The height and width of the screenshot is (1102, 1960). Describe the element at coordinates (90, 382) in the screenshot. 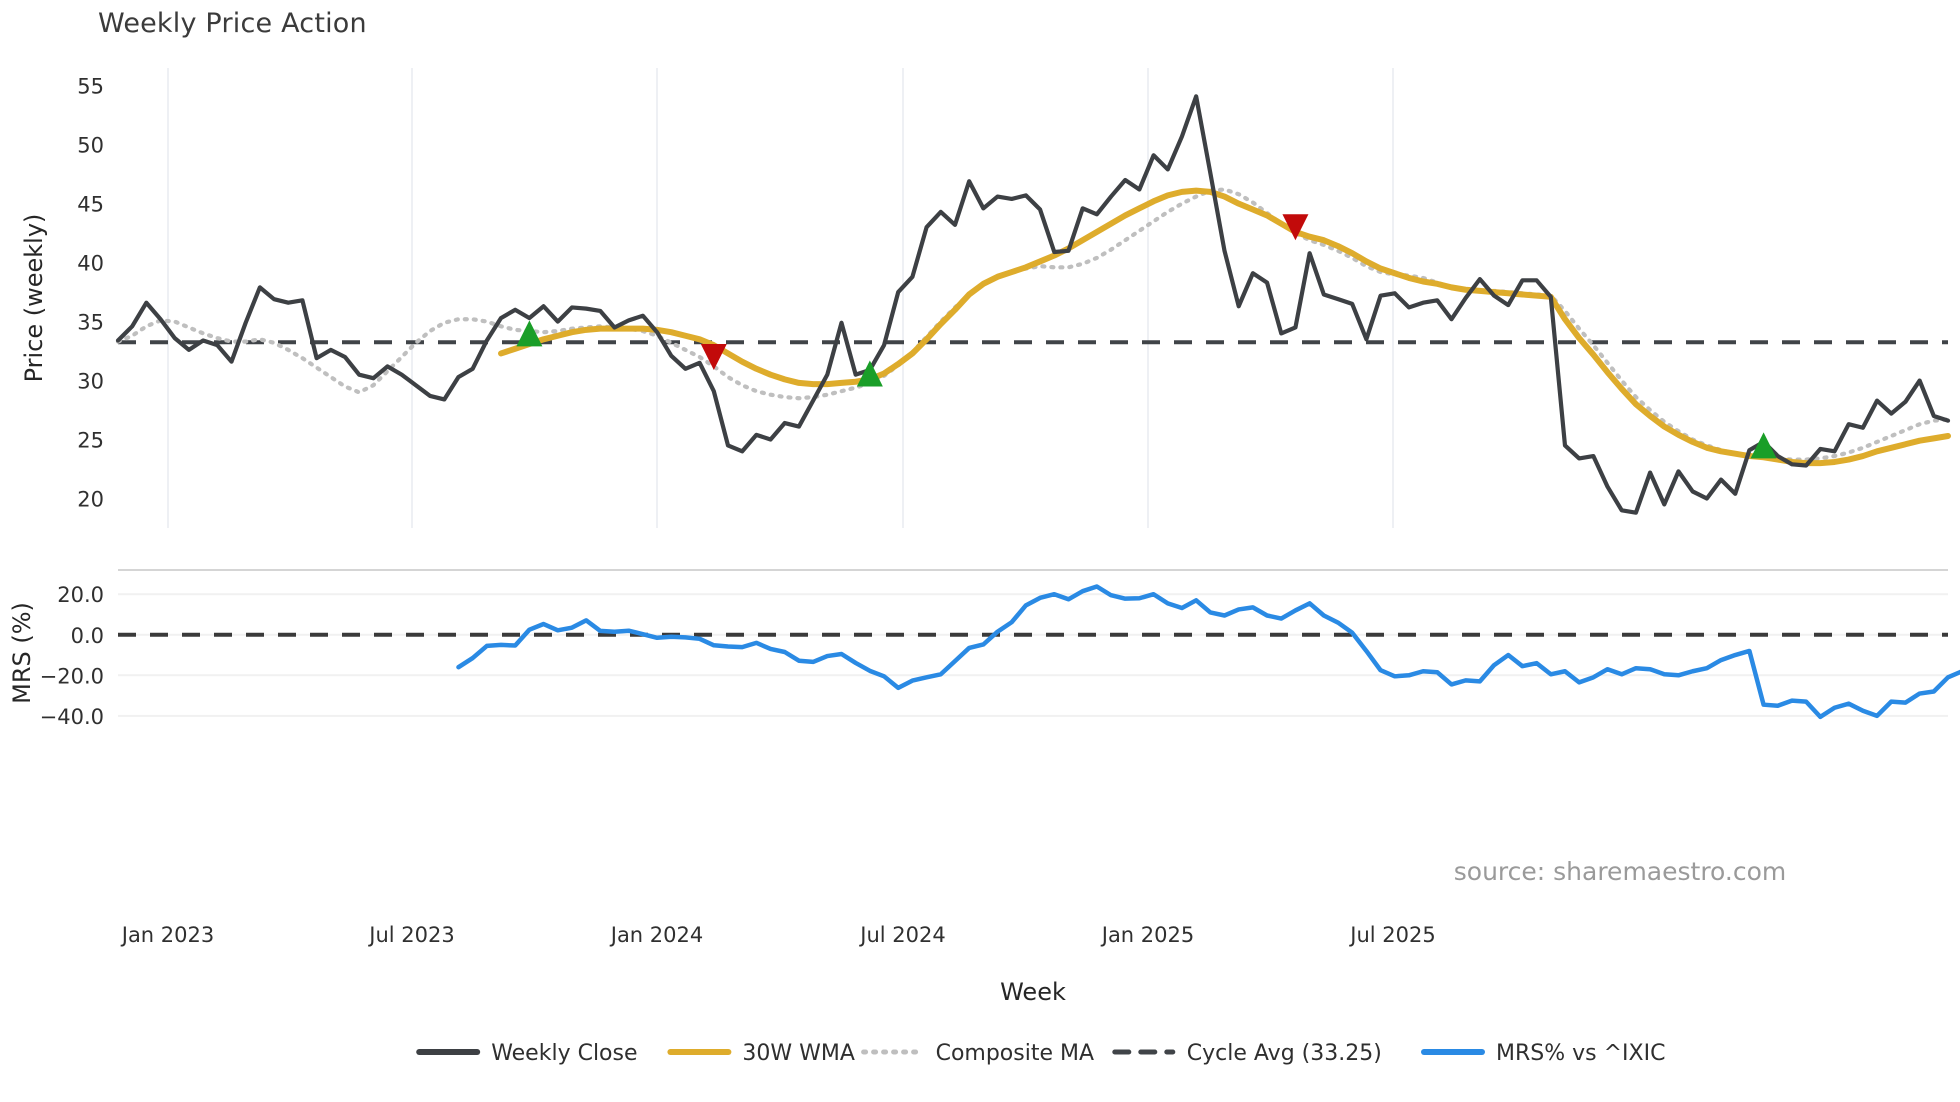

I see `price-ytick-30: 30` at that location.